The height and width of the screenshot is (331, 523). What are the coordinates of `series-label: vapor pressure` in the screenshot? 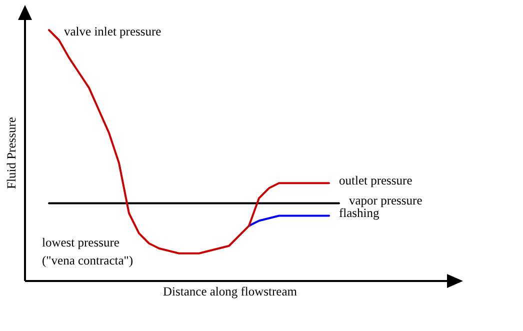 It's located at (386, 201).